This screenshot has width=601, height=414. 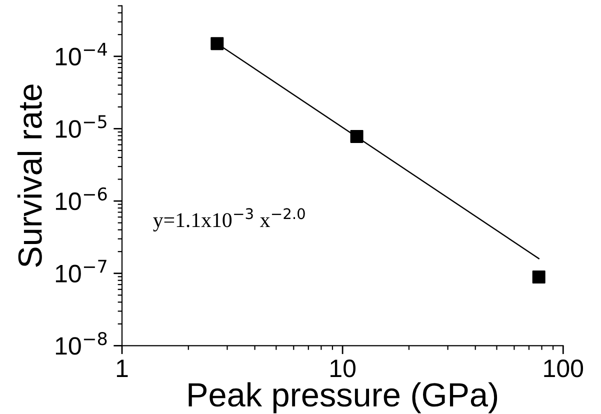 I want to click on y-tick-label: 10$^{−8}$, so click(x=81, y=343).